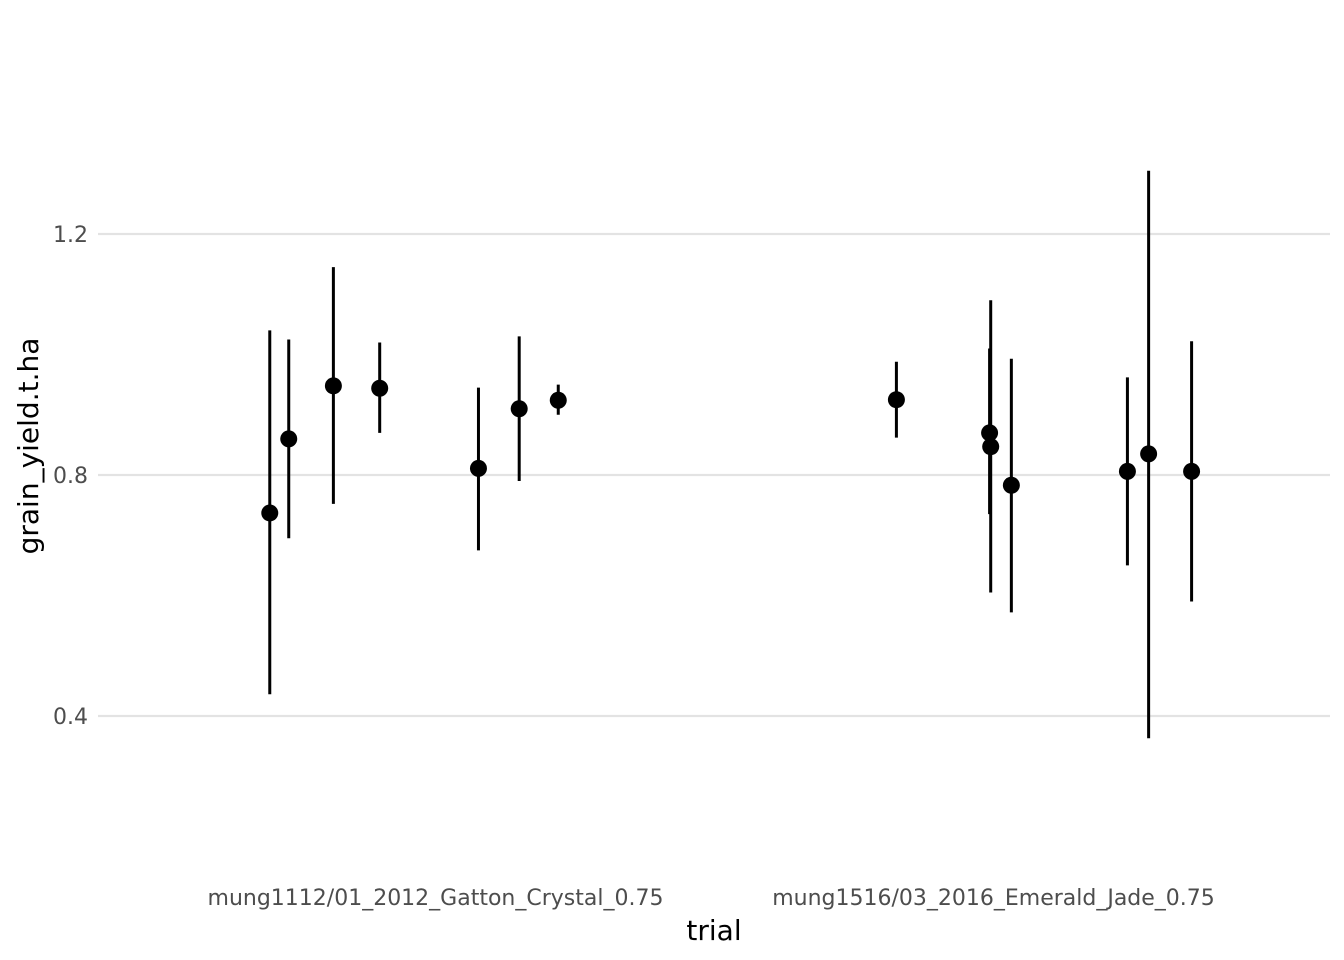 The height and width of the screenshot is (960, 1344). What do you see at coordinates (436, 898) in the screenshot?
I see `x-tick-label: mung1112/01_2012_Gatton_Crystal_0.75` at bounding box center [436, 898].